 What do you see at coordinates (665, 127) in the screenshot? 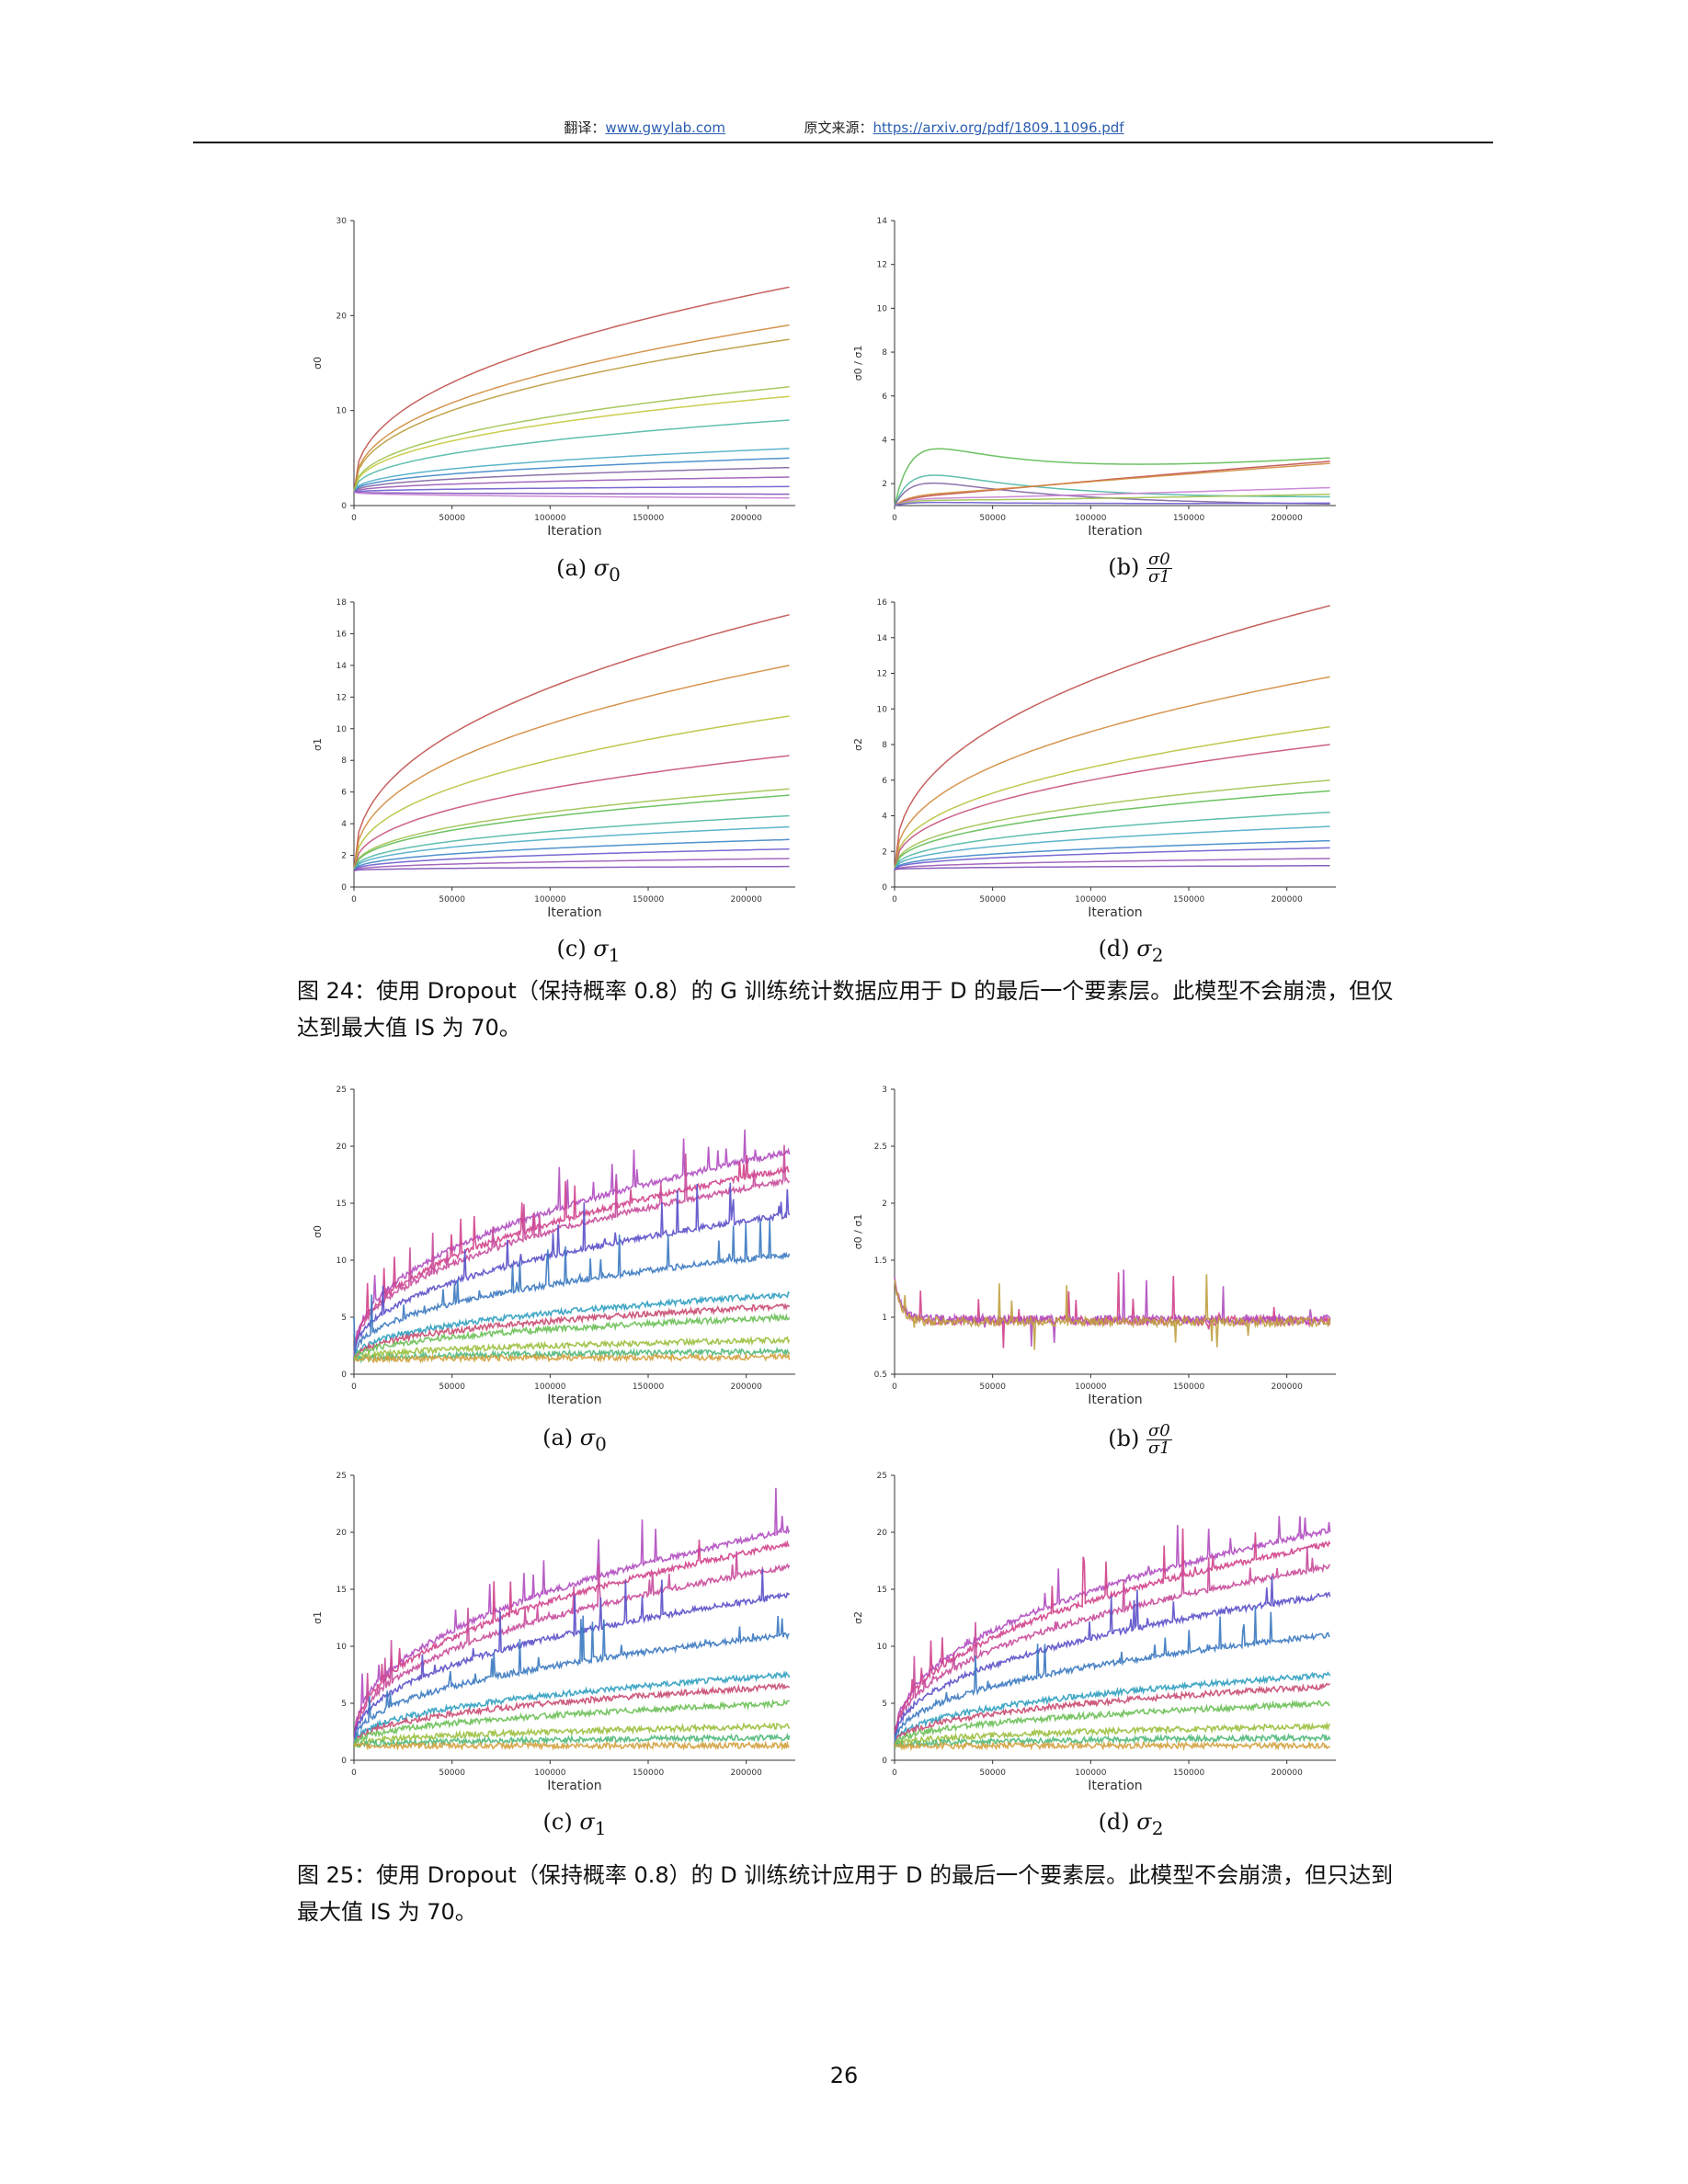
I see `translate-link: www.gwylab.com` at bounding box center [665, 127].